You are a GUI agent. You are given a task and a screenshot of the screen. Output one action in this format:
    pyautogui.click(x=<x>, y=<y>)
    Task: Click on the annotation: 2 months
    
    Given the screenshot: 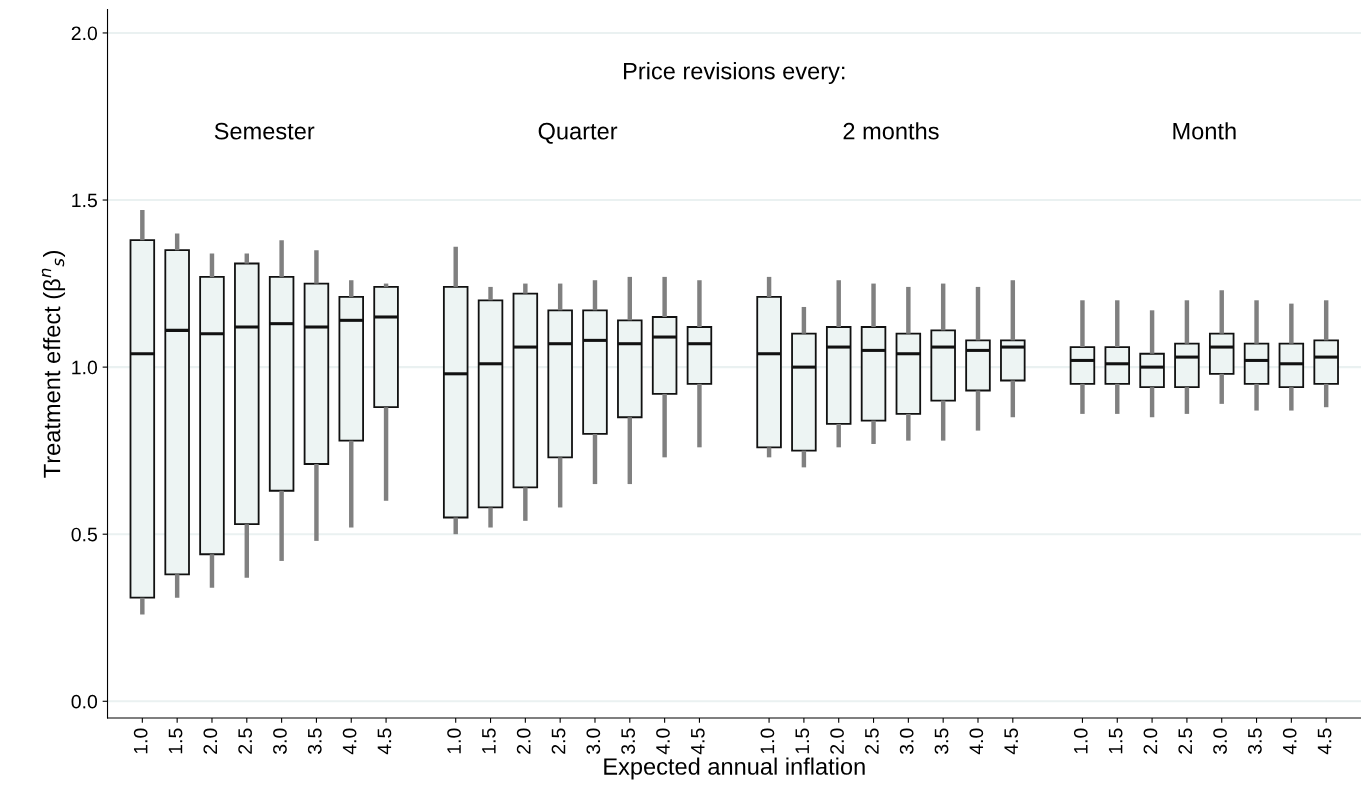 What is the action you would take?
    pyautogui.click(x=891, y=131)
    